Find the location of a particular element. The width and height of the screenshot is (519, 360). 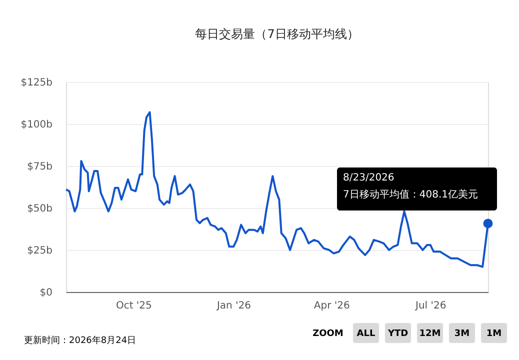

y-tick-label: $50b is located at coordinates (39, 209).